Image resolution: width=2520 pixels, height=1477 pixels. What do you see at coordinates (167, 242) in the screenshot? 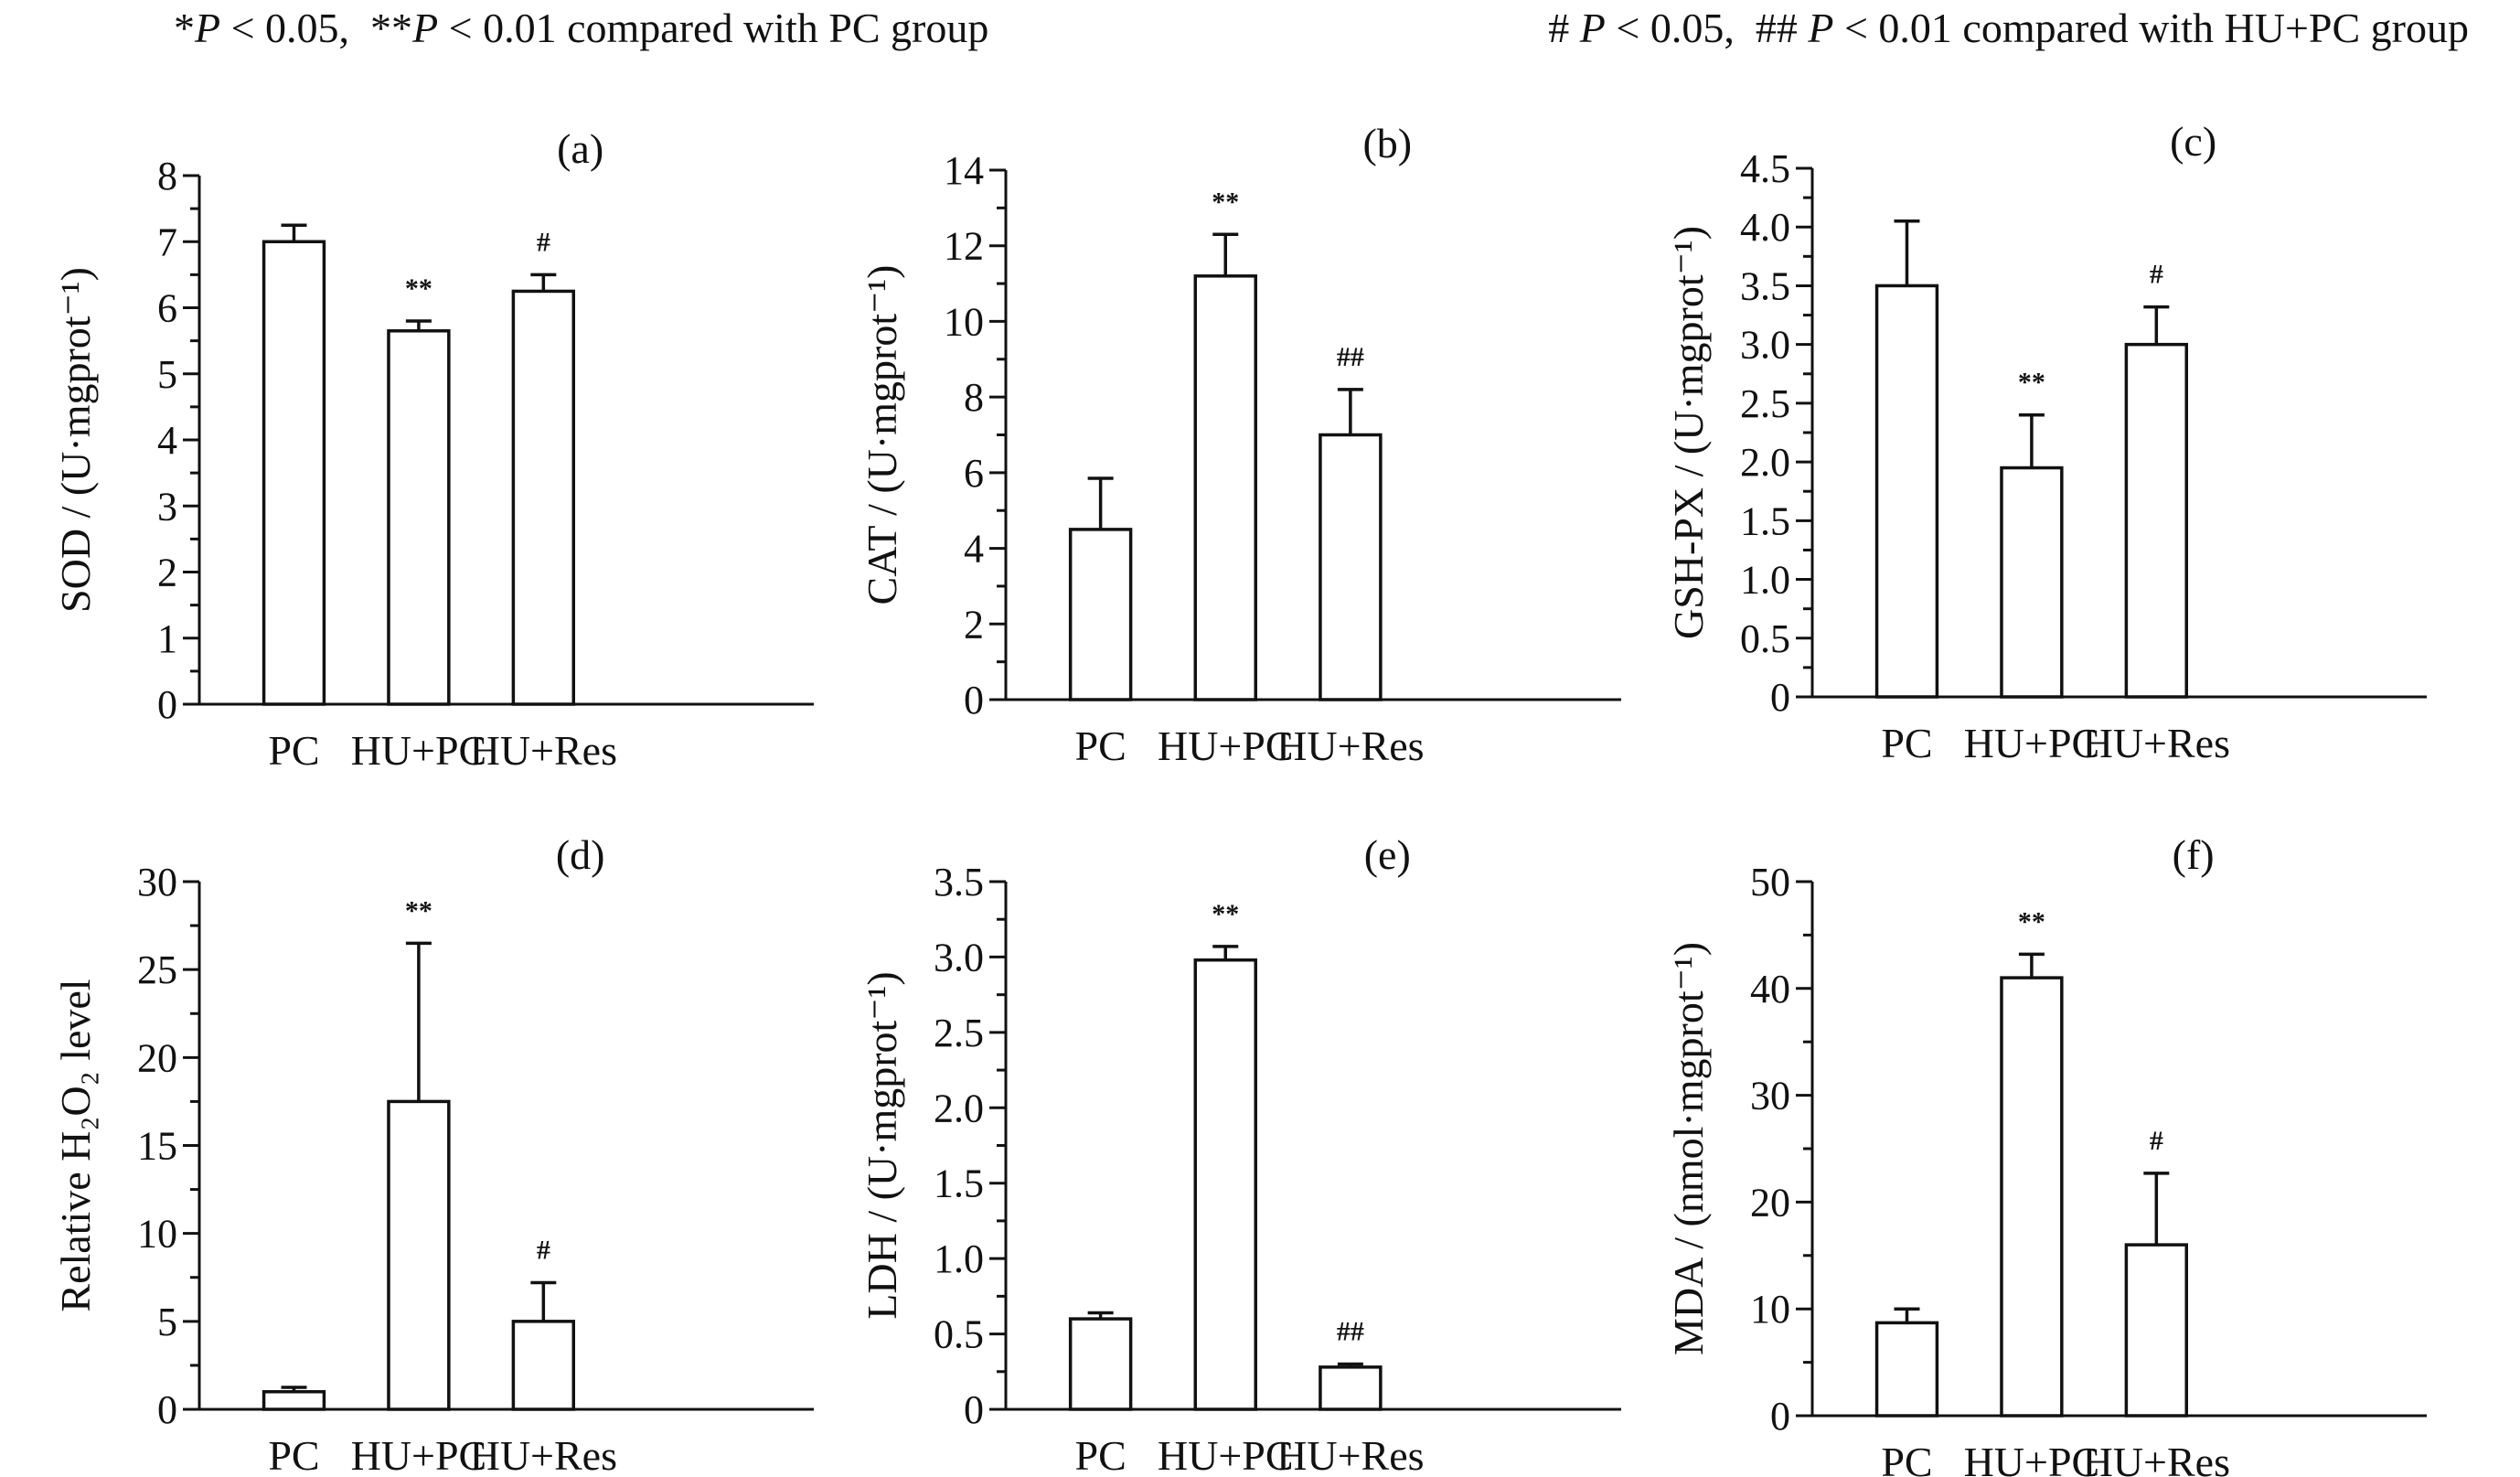
I see `y-tick-label: 7` at bounding box center [167, 242].